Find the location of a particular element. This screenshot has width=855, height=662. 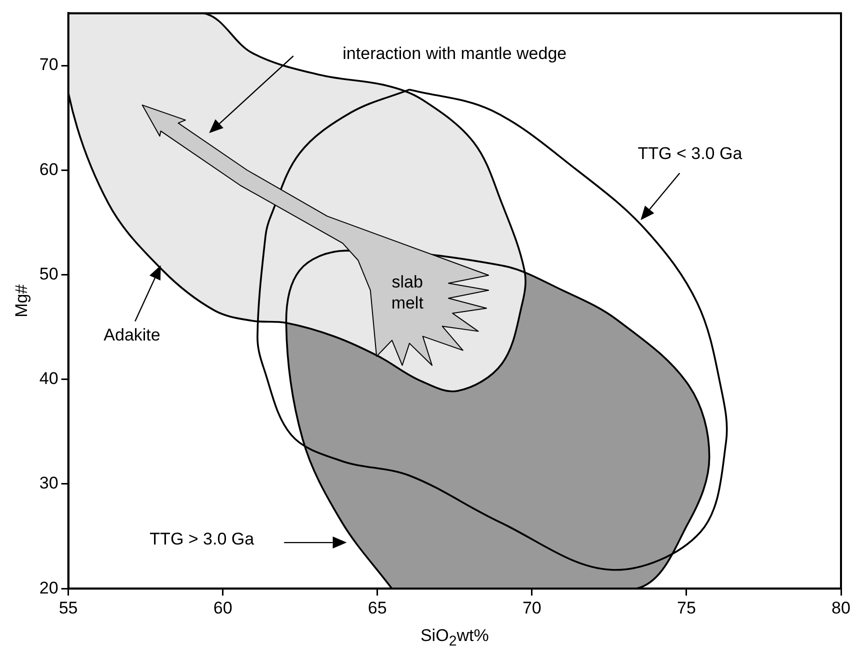

x-tick-label: 75 is located at coordinates (686, 608).